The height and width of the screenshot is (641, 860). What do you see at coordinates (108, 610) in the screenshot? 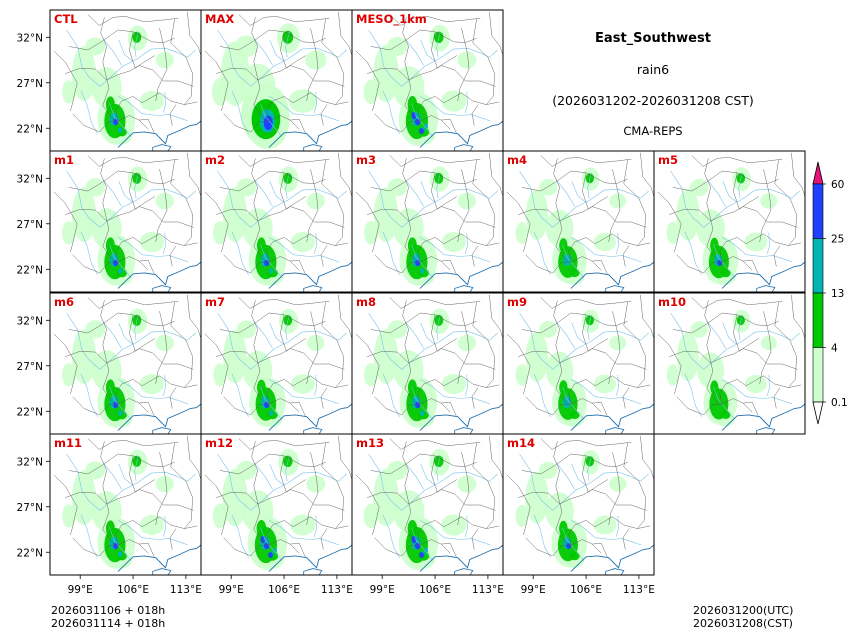
I see `init-line-1: 2026031106 + 018h` at bounding box center [108, 610].